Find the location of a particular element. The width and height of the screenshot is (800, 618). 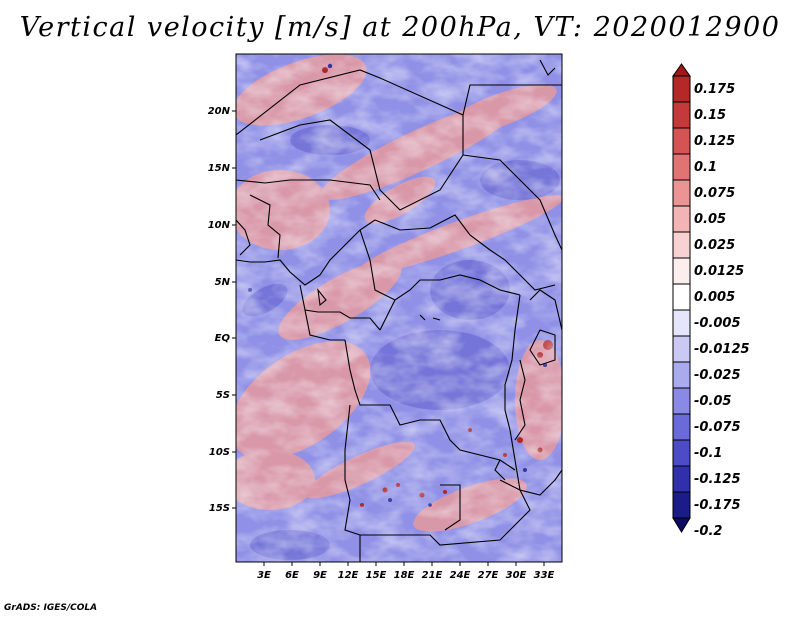

lat-tick-marks is located at coordinates (234, 309).